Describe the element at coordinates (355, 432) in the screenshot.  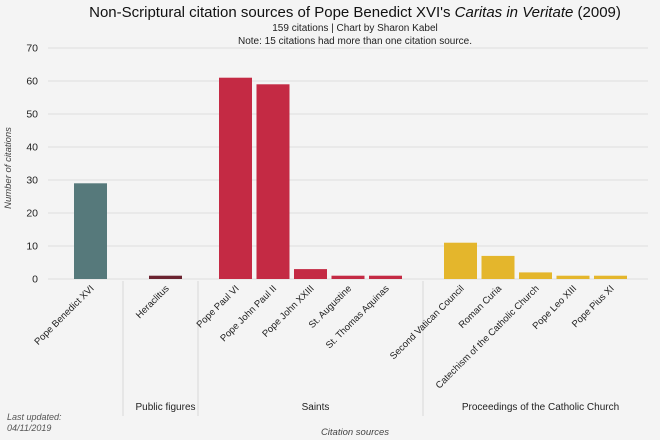
I see `x-axis-label: Citation sources` at that location.